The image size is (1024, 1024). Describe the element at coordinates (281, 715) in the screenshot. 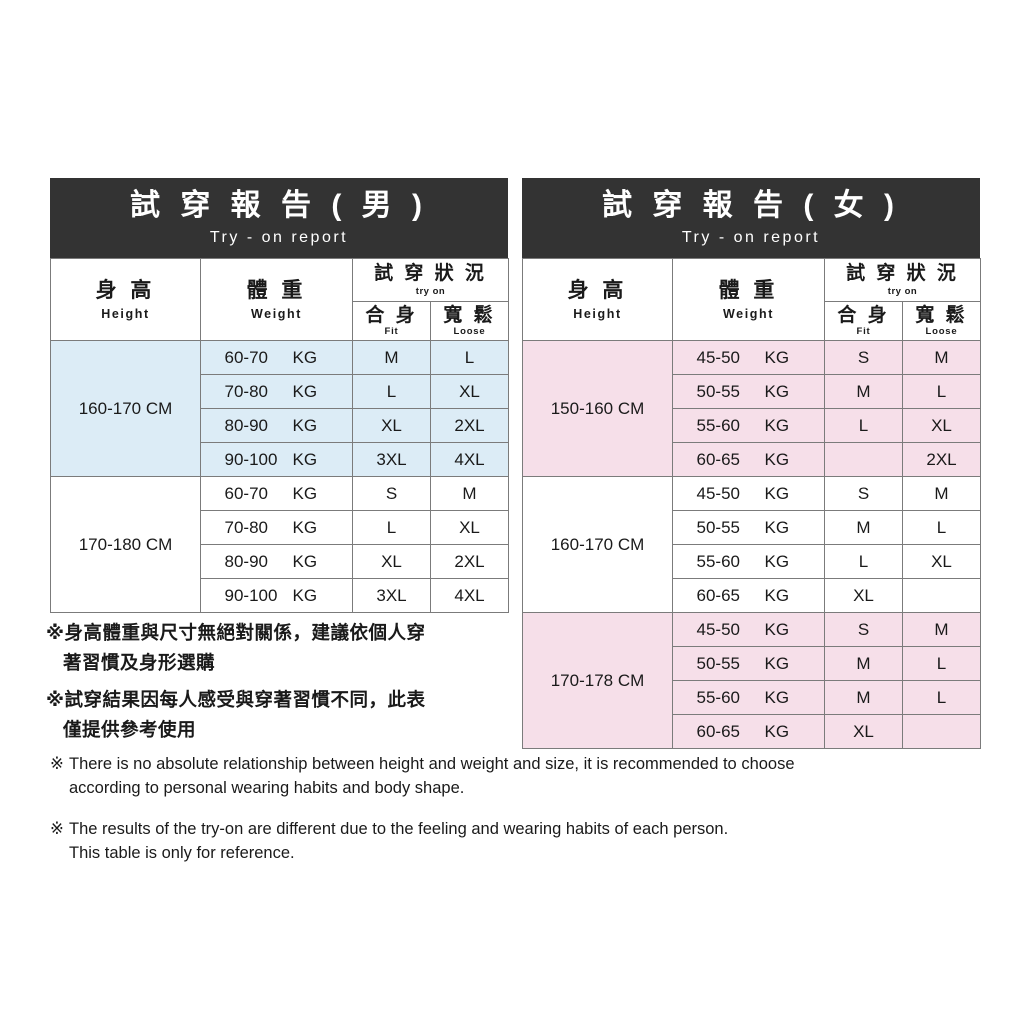

I see `note-chinese-2: ※試穿結果因每人感受與穿著習慣不同，此表 僅提供參考使用` at that location.